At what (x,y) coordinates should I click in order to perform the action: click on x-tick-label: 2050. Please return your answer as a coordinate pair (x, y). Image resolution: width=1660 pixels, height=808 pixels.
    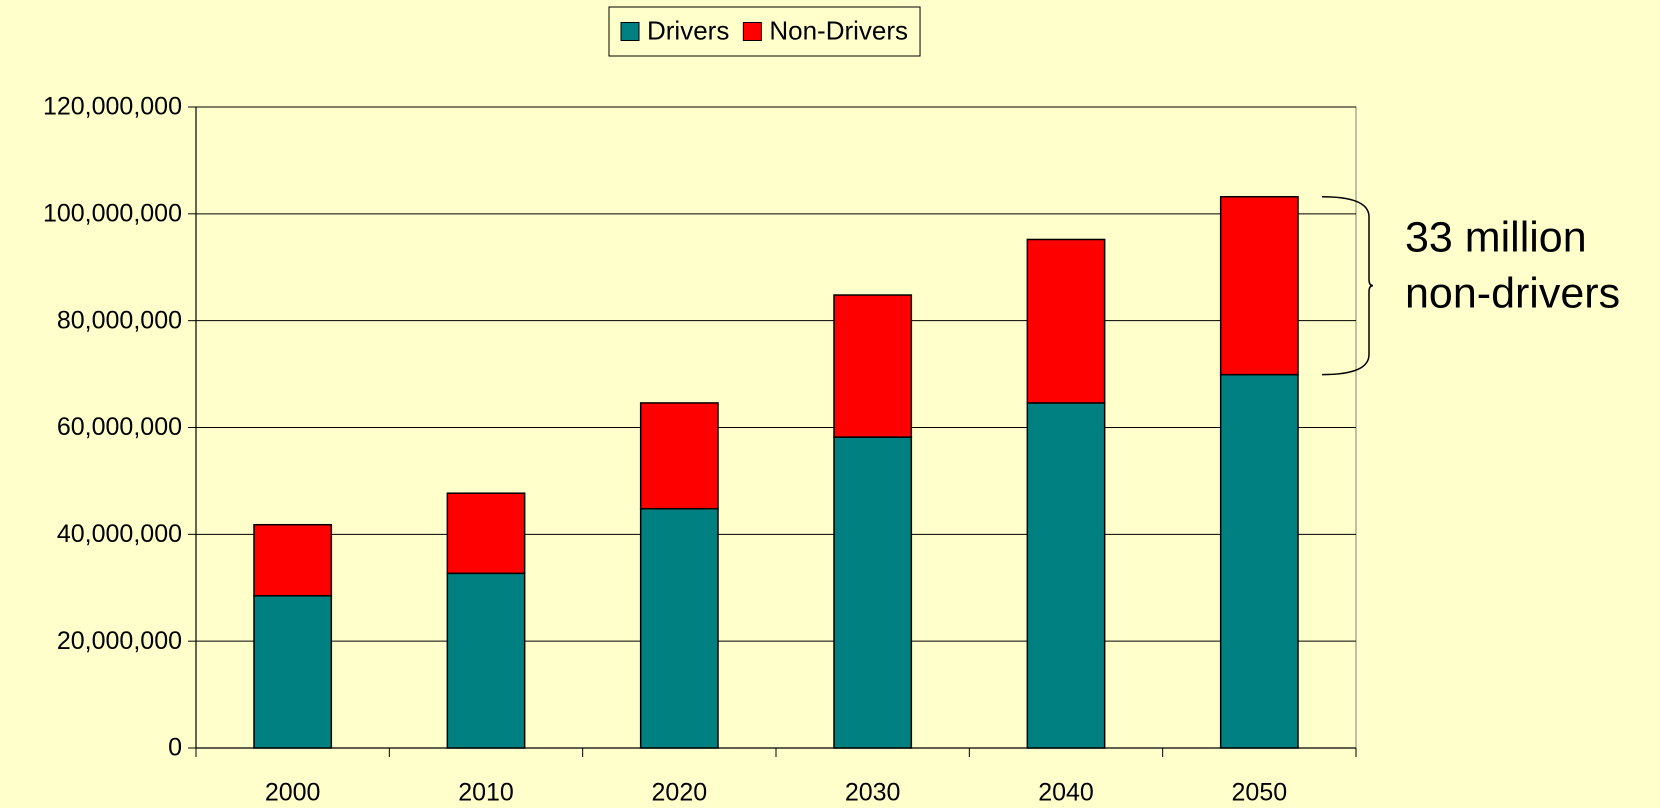
    Looking at the image, I should click on (1260, 793).